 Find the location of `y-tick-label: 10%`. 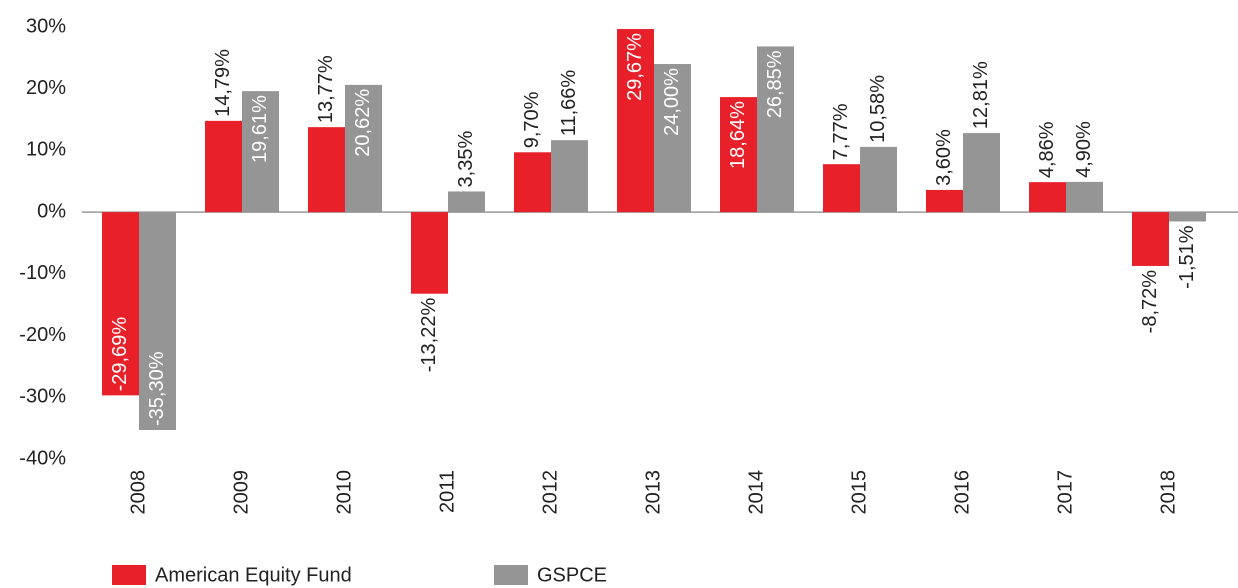

y-tick-label: 10% is located at coordinates (46, 150).